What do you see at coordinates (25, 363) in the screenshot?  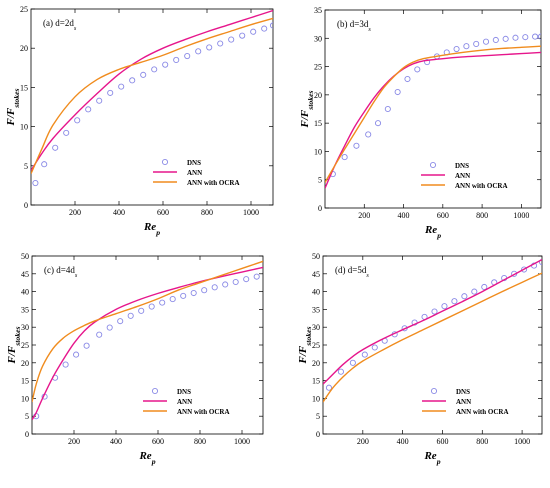 I see `y-tick-label: 20` at bounding box center [25, 363].